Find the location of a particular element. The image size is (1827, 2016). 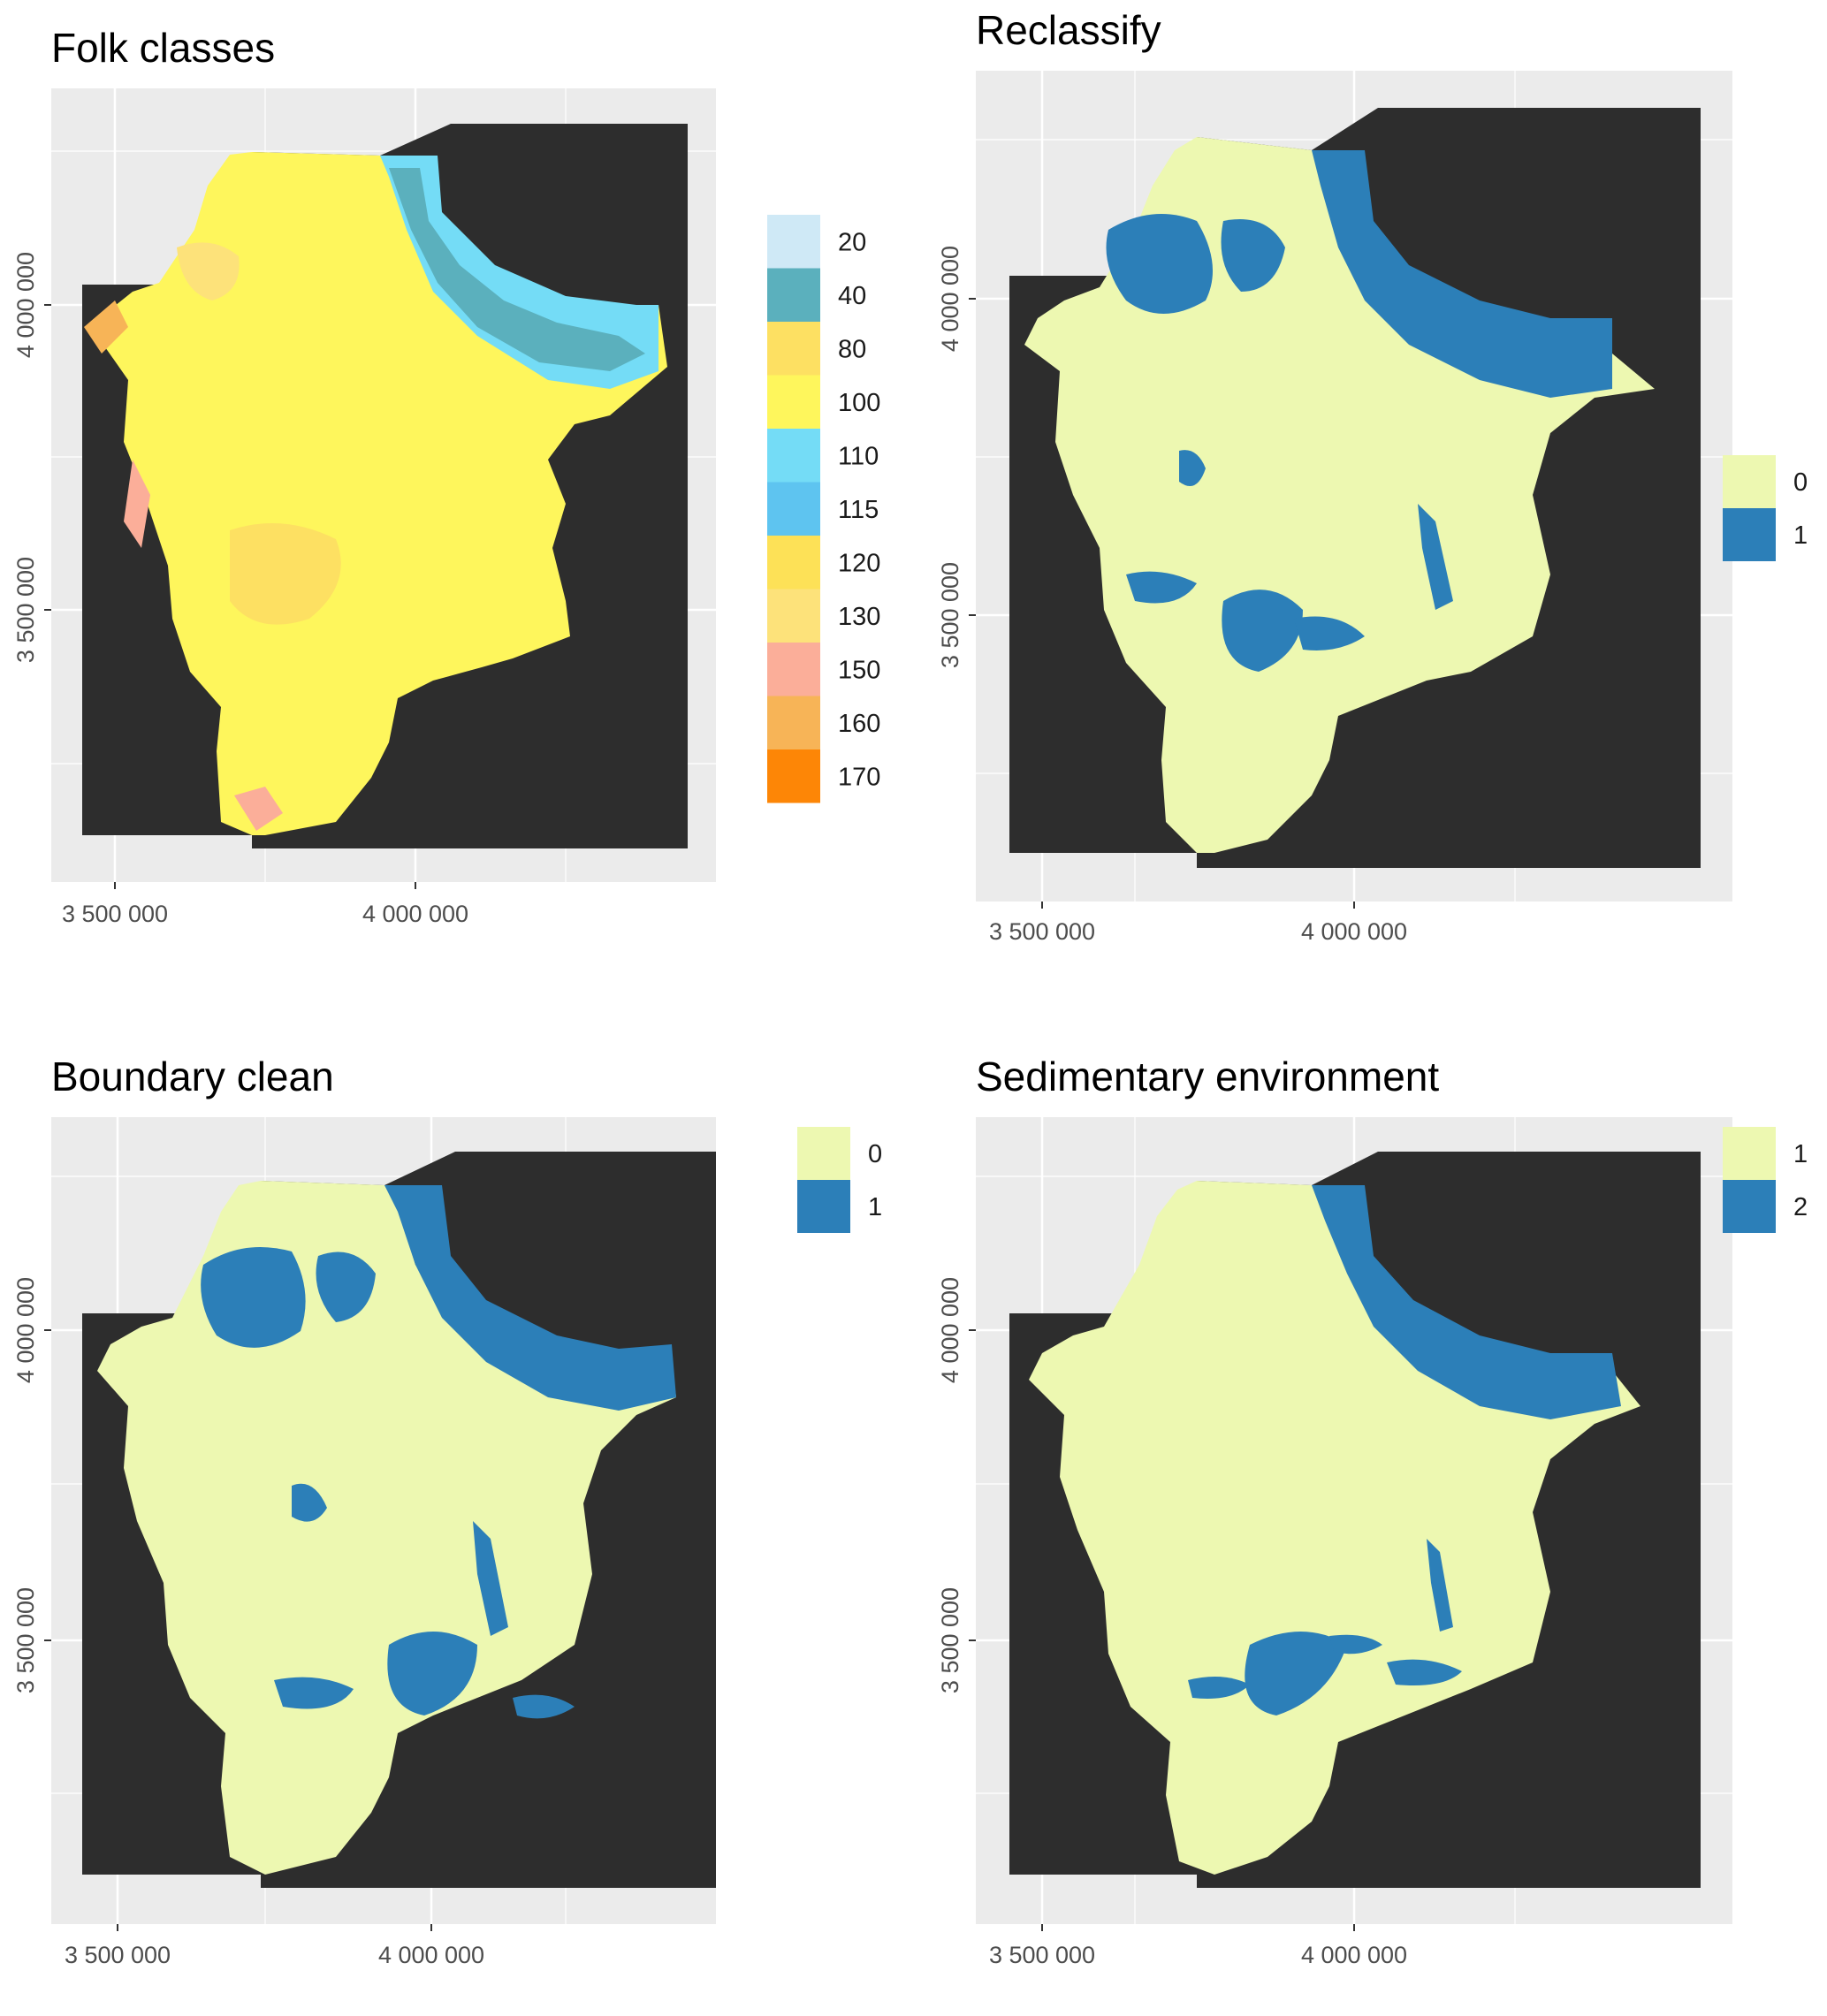

legend-label: 80 is located at coordinates (852, 349).